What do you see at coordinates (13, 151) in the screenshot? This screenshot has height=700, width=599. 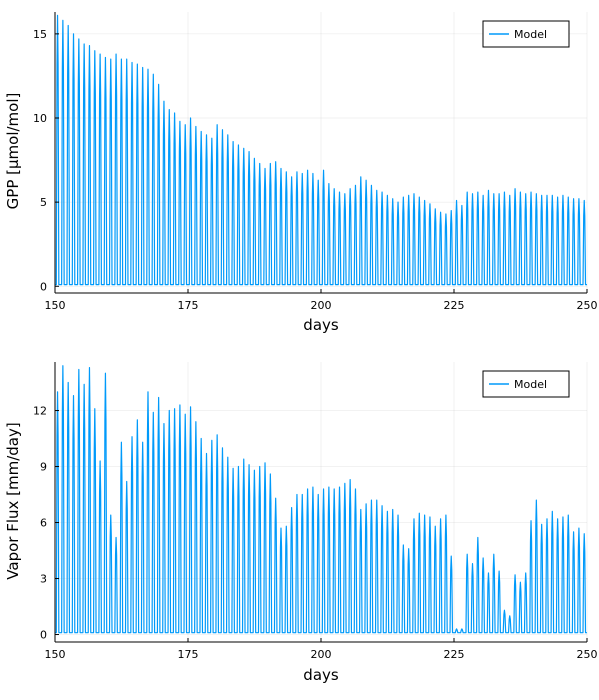 I see `y-axis-label: GPP [μmol/mol]` at bounding box center [13, 151].